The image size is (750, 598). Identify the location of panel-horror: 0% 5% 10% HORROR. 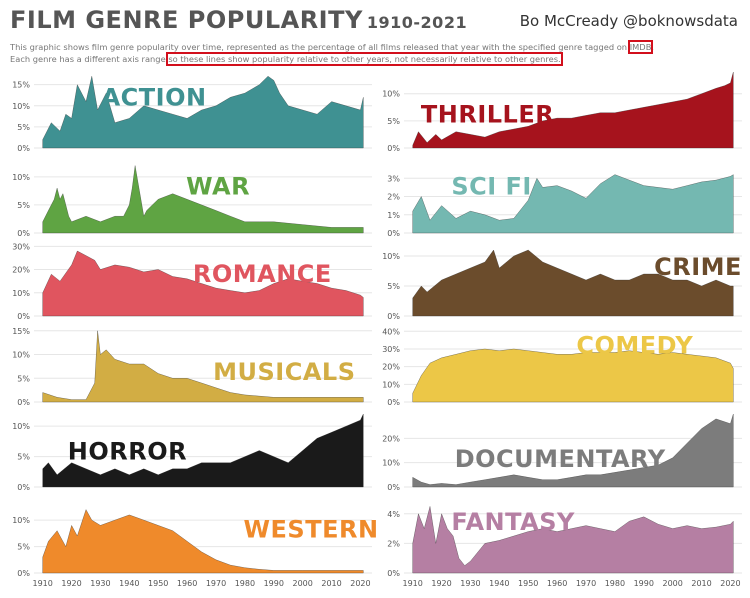
(192, 452).